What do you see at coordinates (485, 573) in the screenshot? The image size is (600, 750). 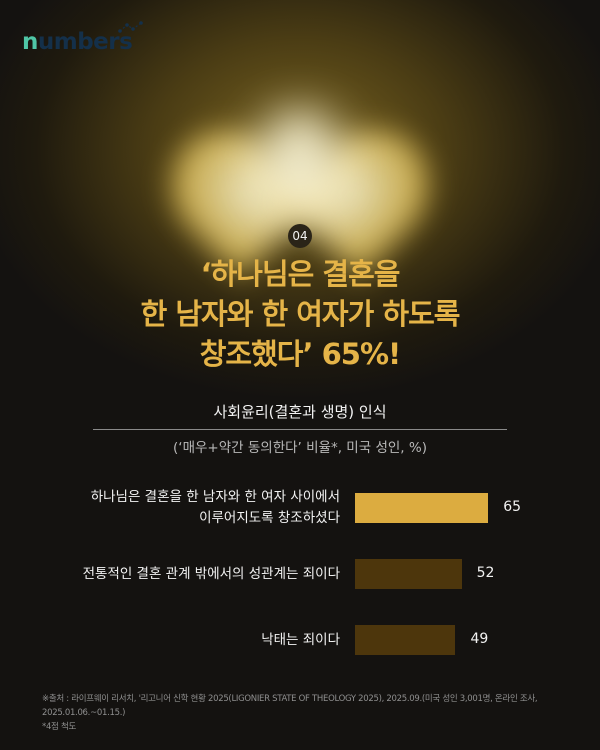 I see `data-label: 52` at bounding box center [485, 573].